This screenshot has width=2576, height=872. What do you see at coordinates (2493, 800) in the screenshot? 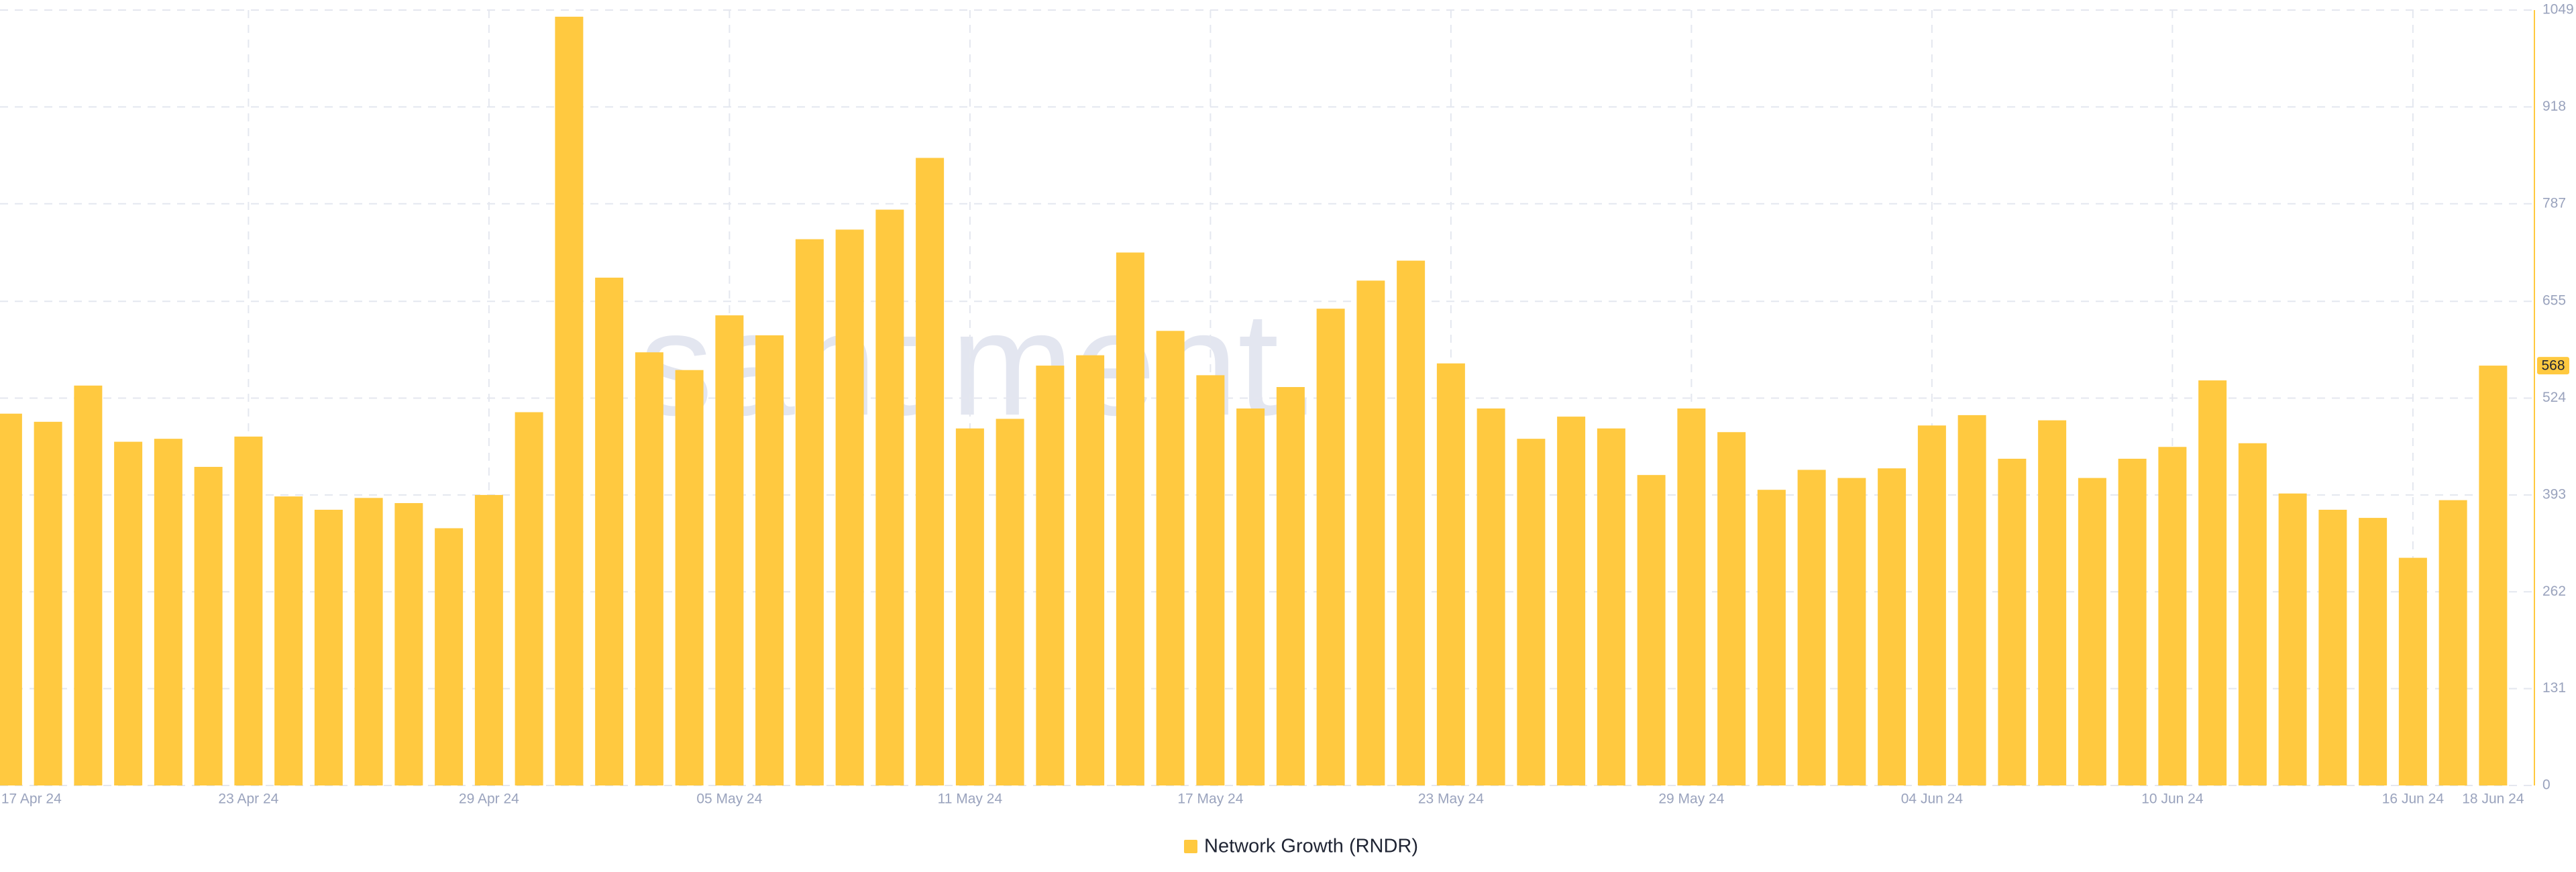
I see `x-tick-label: 18 Jun 24` at bounding box center [2493, 800].